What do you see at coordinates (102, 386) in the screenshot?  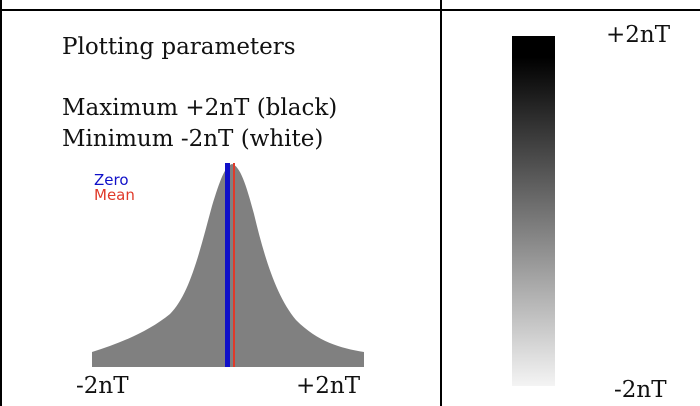 I see `histogram-min-label: -2nT` at bounding box center [102, 386].